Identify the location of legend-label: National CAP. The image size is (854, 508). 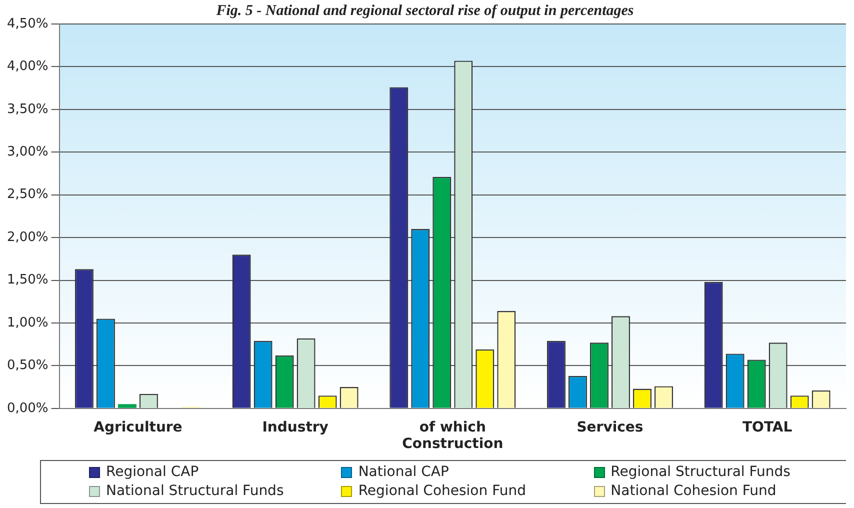
(403, 472).